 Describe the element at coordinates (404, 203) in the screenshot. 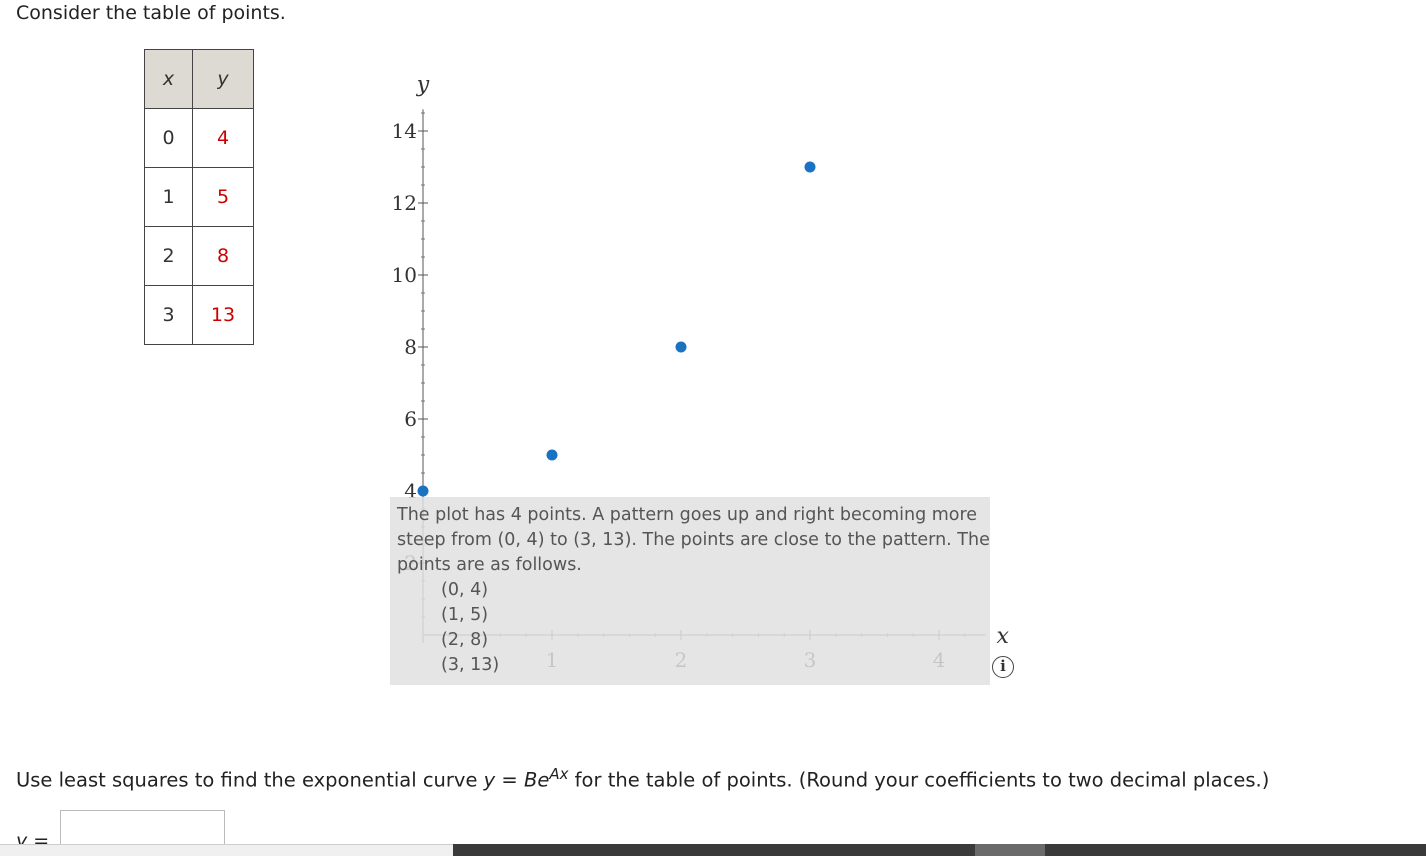

I see `y-tick-label: 12` at that location.